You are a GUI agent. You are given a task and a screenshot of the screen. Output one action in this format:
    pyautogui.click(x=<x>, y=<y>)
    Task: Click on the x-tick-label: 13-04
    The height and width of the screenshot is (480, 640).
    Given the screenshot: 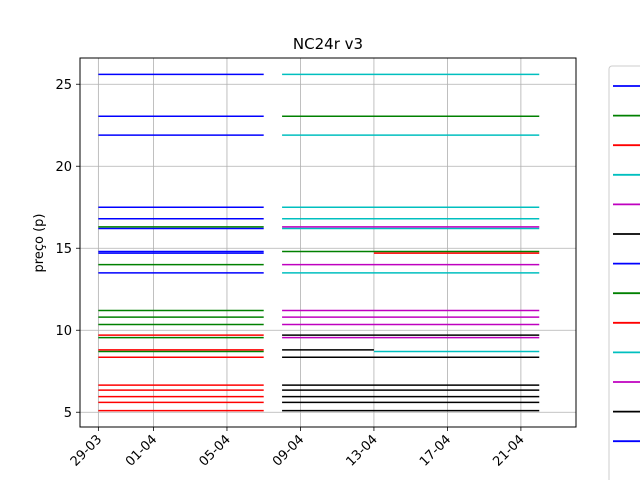 What is the action you would take?
    pyautogui.click(x=361, y=450)
    